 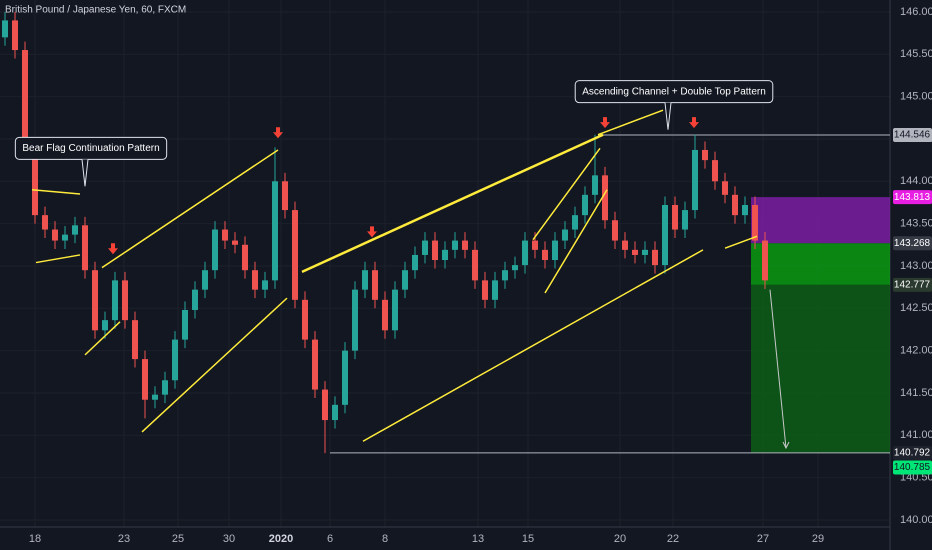 What do you see at coordinates (916, 478) in the screenshot?
I see `y-tick-label: 140.500` at bounding box center [916, 478].